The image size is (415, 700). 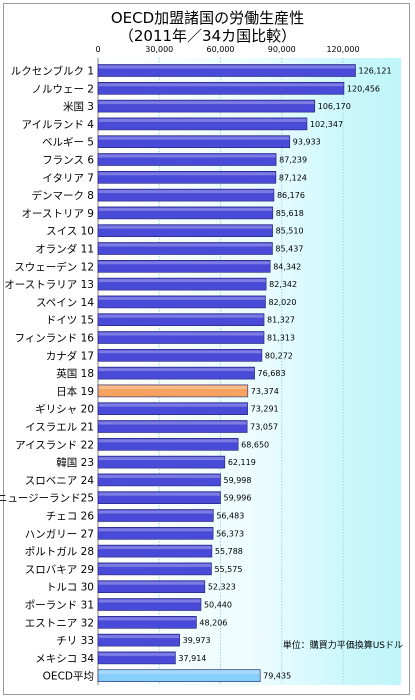 I want to click on value-label: 56,373, so click(x=230, y=533).